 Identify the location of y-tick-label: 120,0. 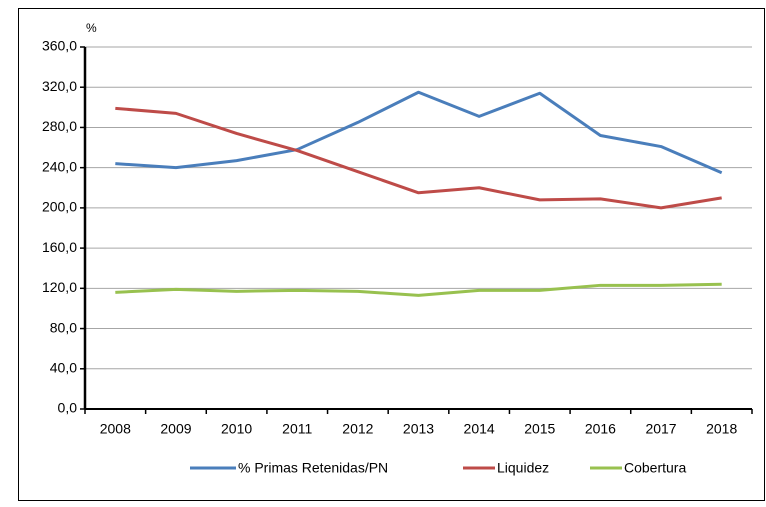
(59, 287).